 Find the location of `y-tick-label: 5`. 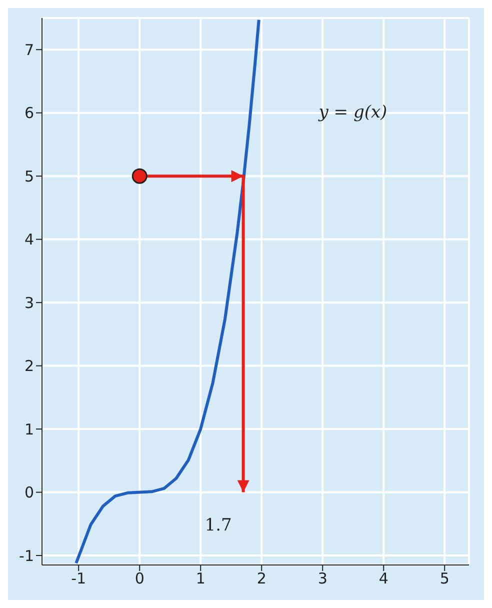

y-tick-label: 5 is located at coordinates (29, 176).